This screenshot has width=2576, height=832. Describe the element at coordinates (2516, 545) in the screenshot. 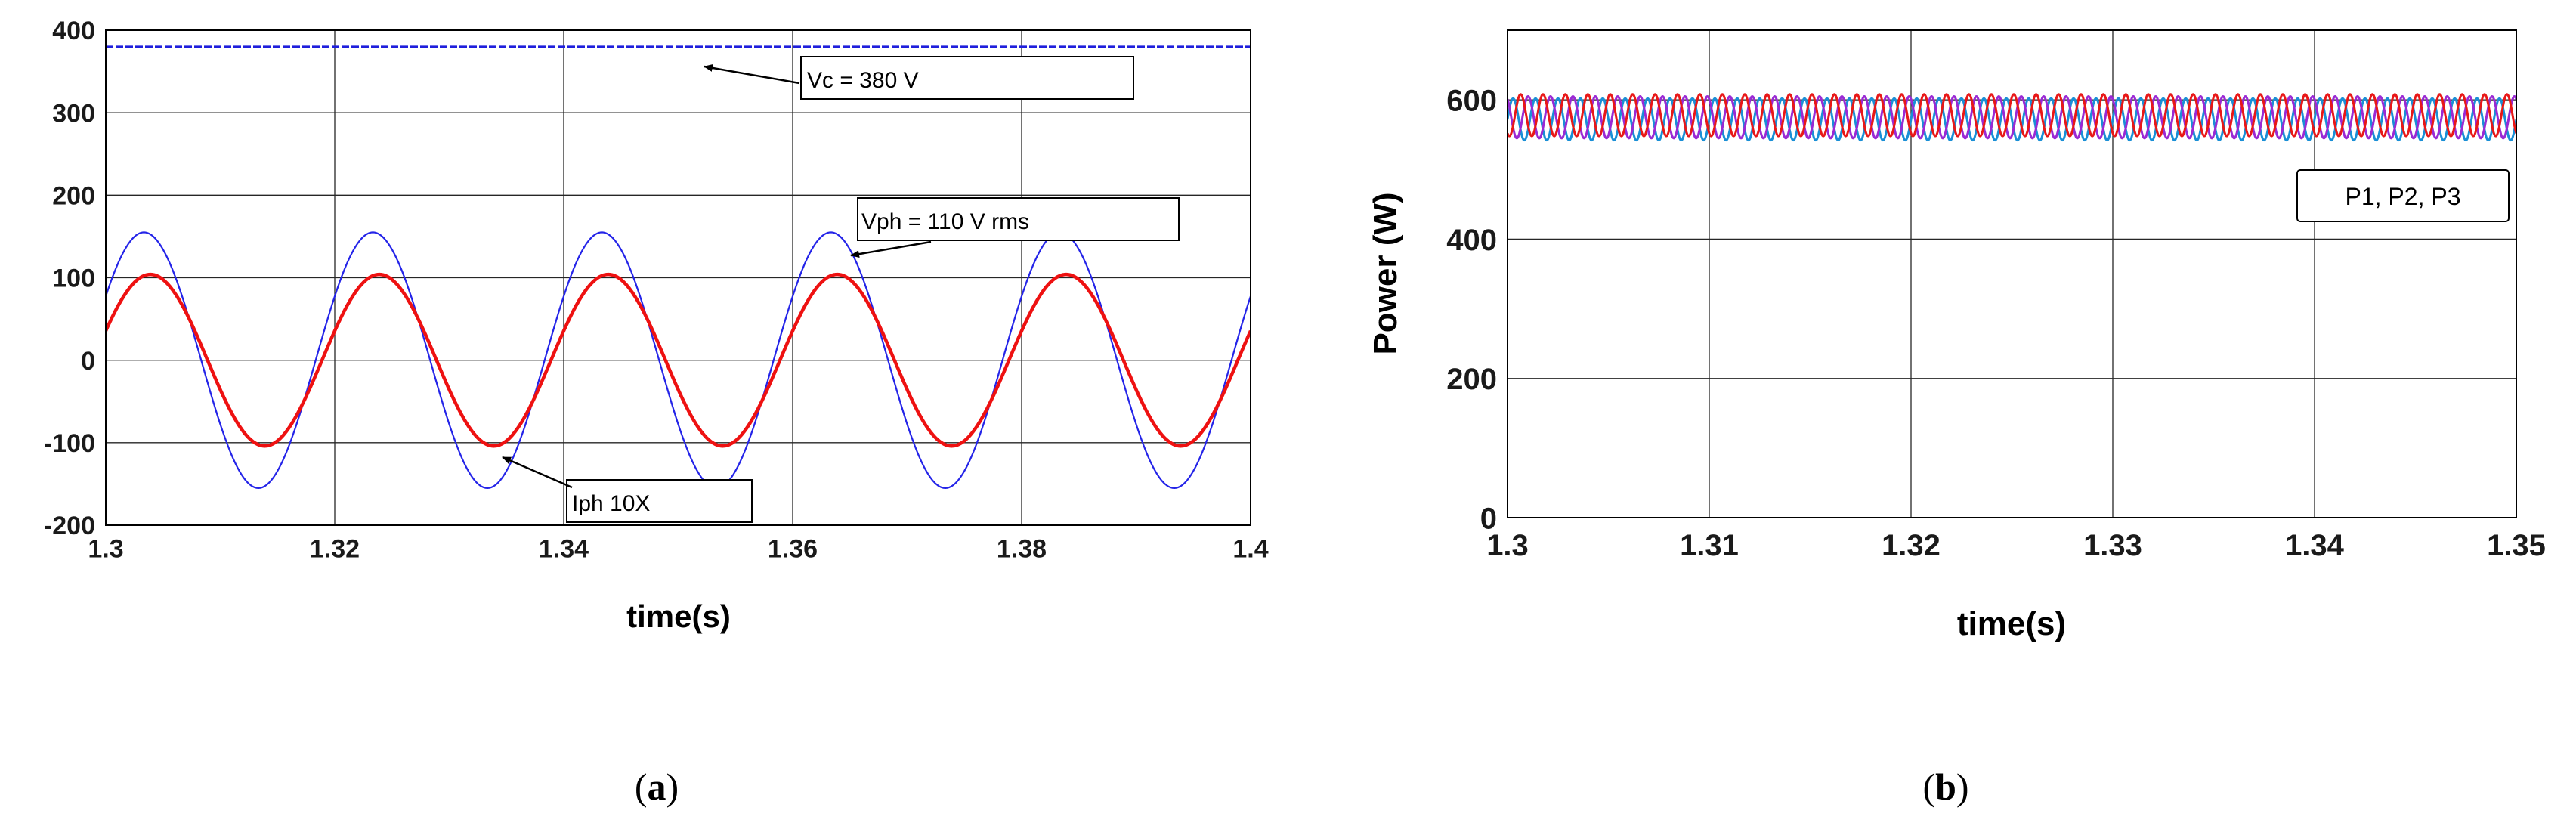

I see `x-tick-label: 1.35` at that location.